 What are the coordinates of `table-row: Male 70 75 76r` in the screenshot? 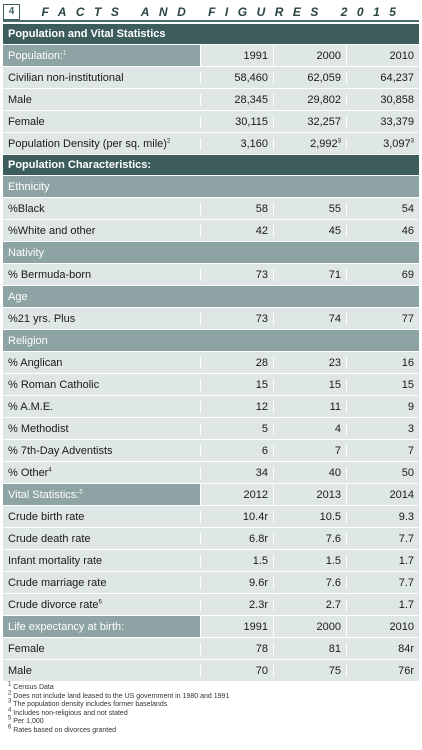 It's located at (211, 671).